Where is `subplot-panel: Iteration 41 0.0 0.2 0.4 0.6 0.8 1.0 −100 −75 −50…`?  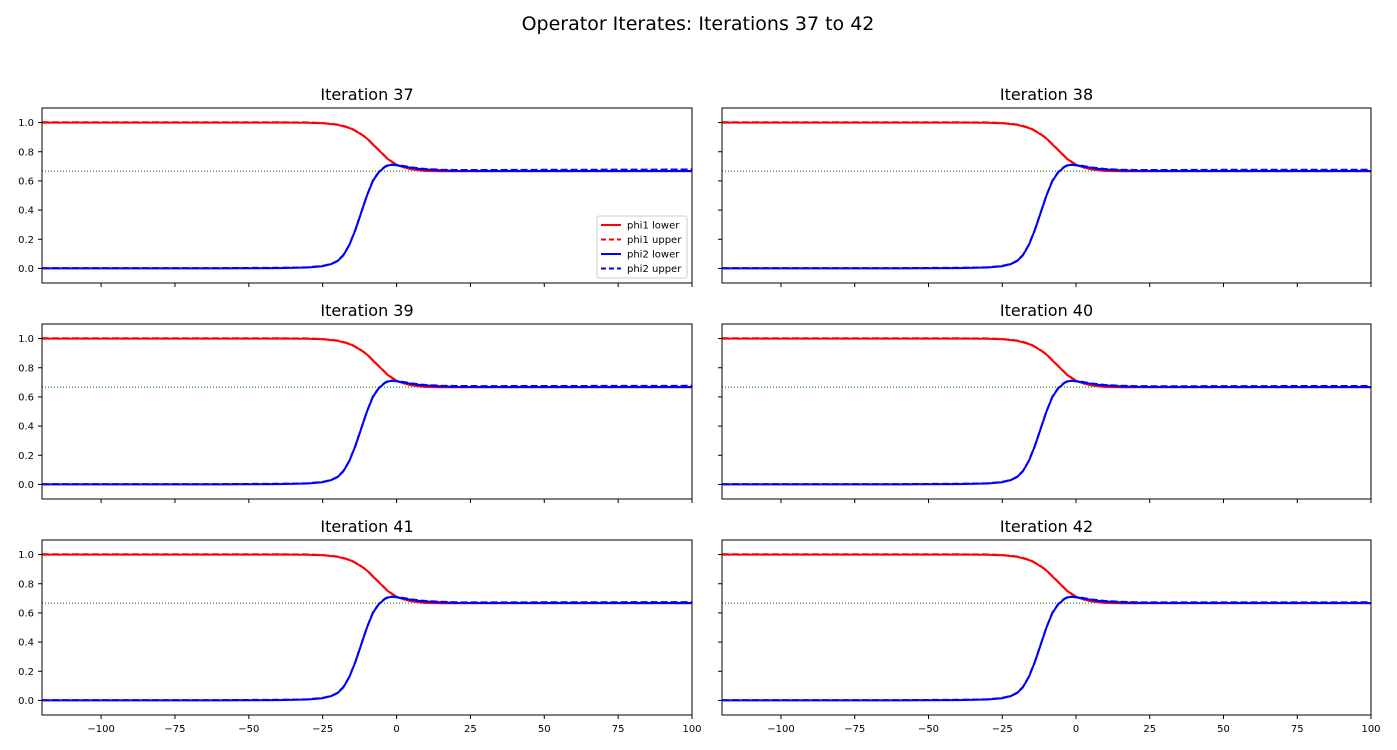
subplot-panel: Iteration 41 0.0 0.2 0.4 0.6 0.8 1.0 −100 −75 −50… is located at coordinates (359, 626).